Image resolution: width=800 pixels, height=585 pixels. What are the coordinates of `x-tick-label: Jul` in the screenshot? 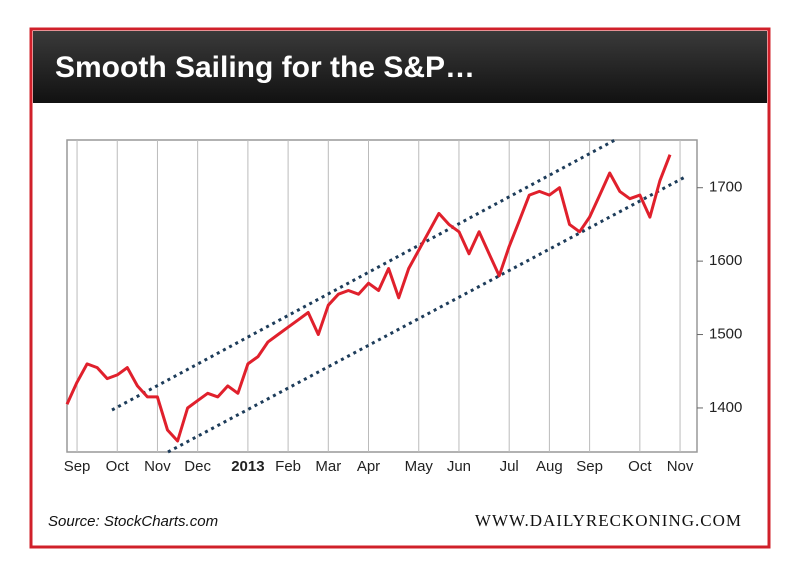 It's located at (509, 466).